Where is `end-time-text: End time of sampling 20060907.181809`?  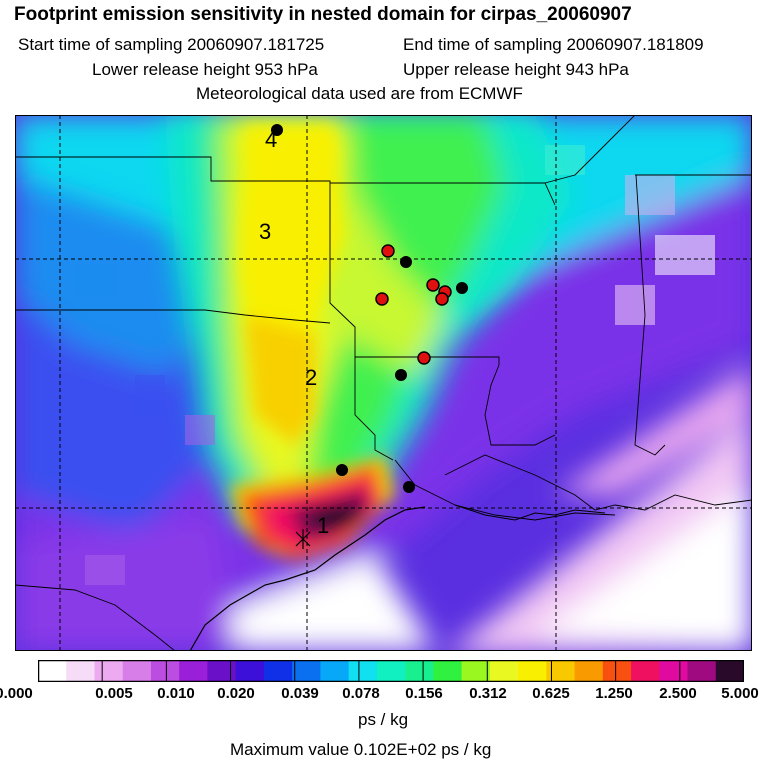 end-time-text: End time of sampling 20060907.181809 is located at coordinates (553, 44).